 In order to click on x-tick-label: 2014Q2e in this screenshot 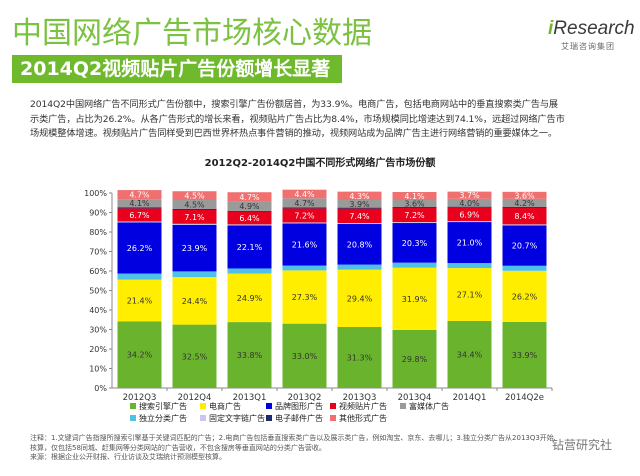, I will do `click(524, 398)`.